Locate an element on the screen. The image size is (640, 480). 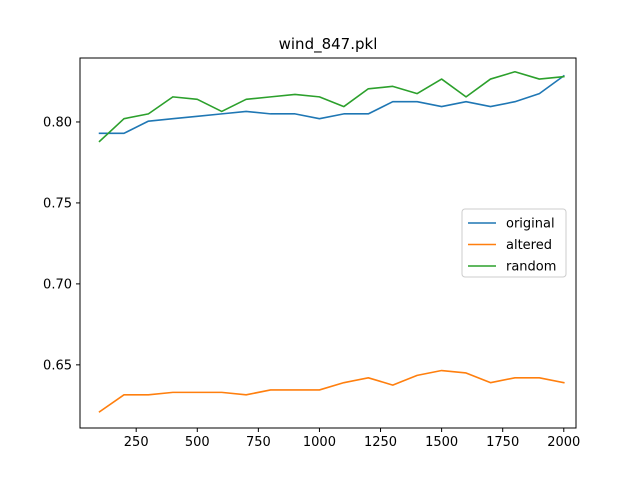
y-axis: 0.65 0.70 0.75 0.80 is located at coordinates (61, 244).